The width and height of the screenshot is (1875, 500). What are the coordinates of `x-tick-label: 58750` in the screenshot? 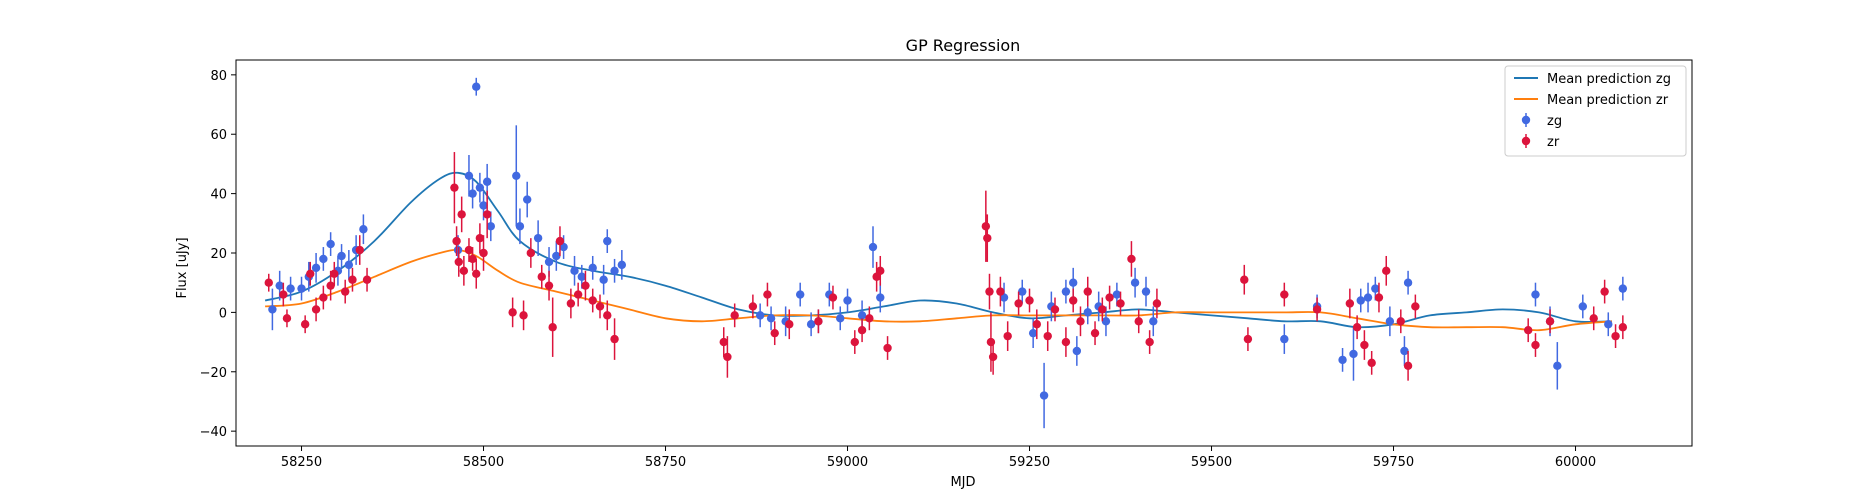 It's located at (665, 462).